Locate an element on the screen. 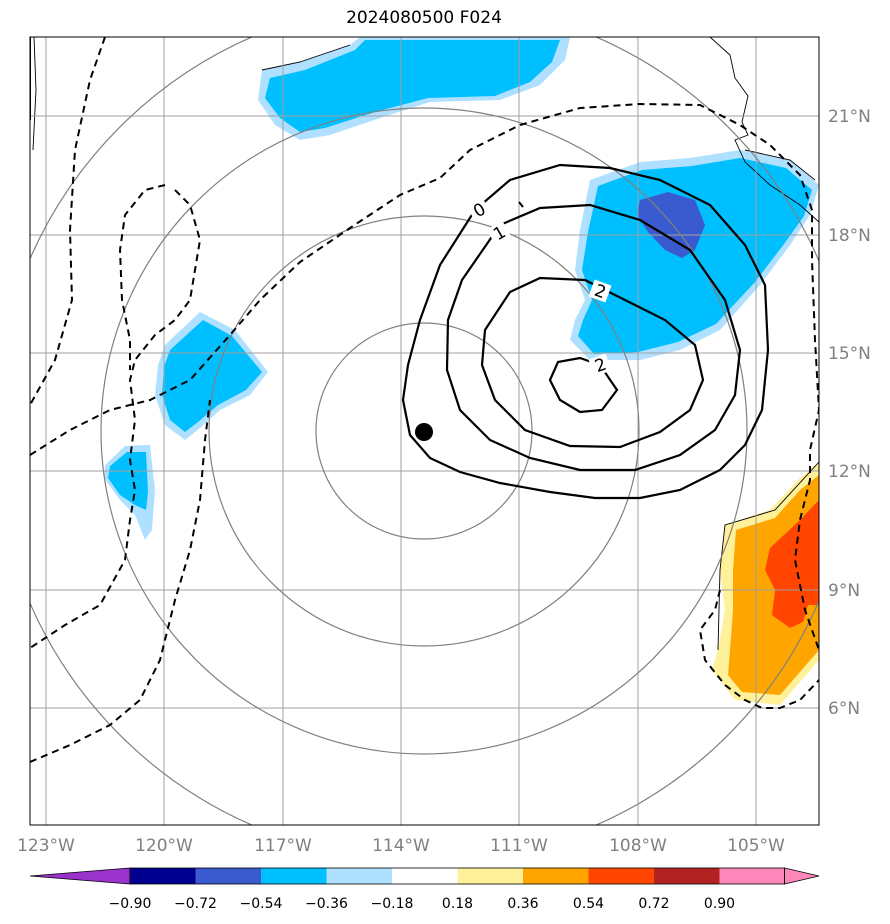 This screenshot has width=890, height=924. colorbar-tick-label: −0.72 is located at coordinates (195, 904).